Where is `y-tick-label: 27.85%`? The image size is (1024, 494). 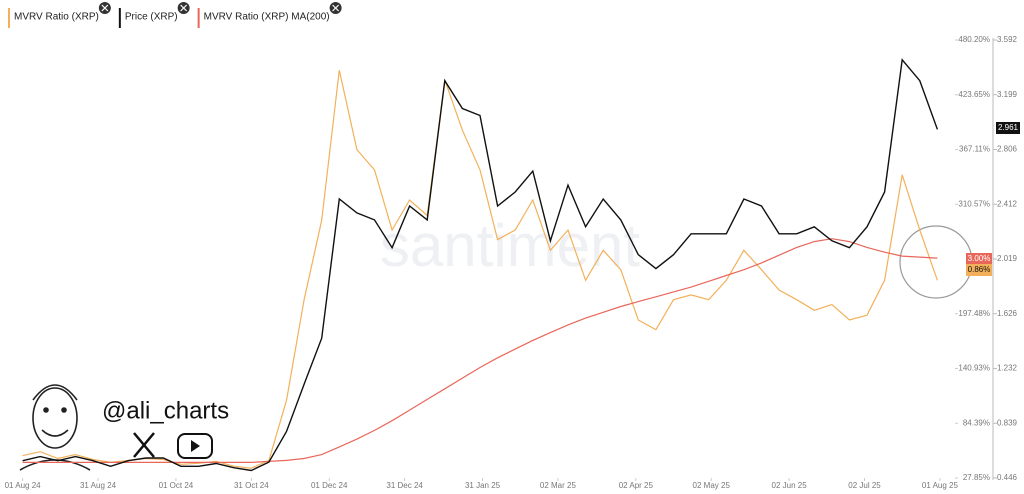 y-tick-label: 27.85% is located at coordinates (976, 477).